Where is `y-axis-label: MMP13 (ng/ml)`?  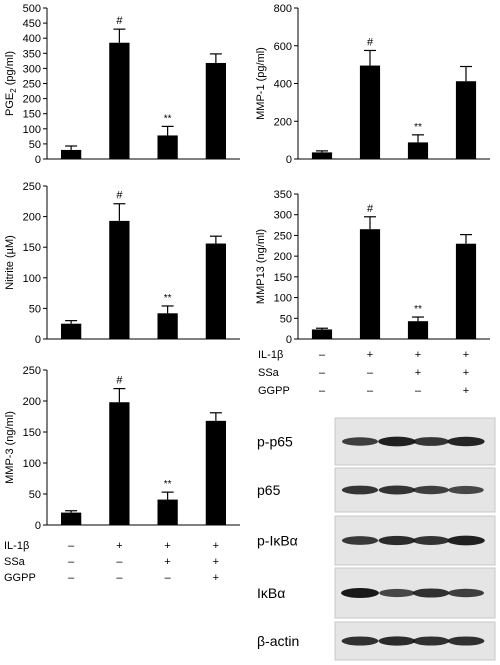 y-axis-label: MMP13 (ng/ml) is located at coordinates (261, 266).